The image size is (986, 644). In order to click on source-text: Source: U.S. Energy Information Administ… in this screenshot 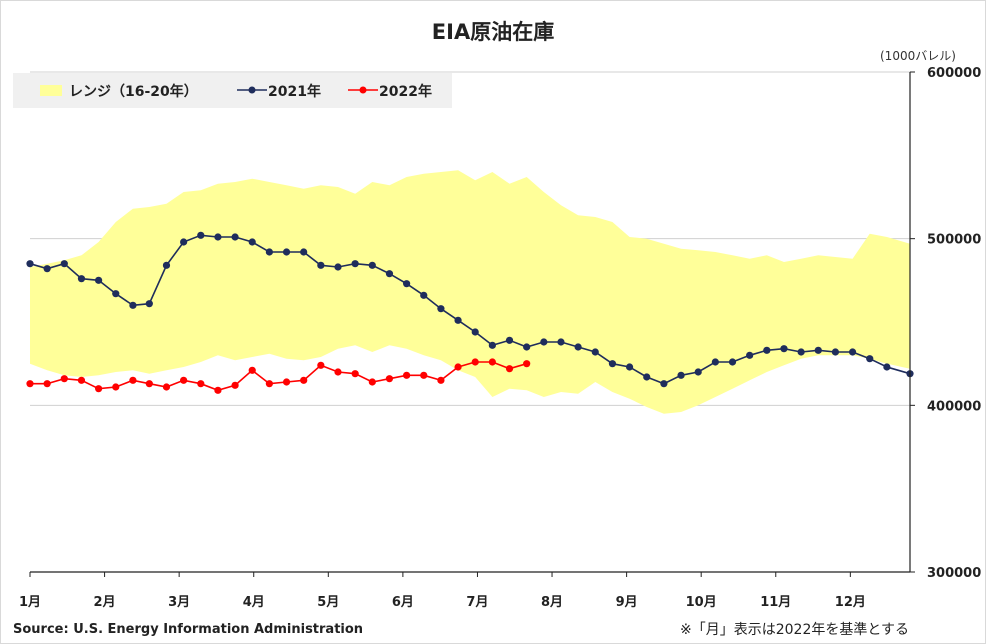, I will do `click(188, 629)`.